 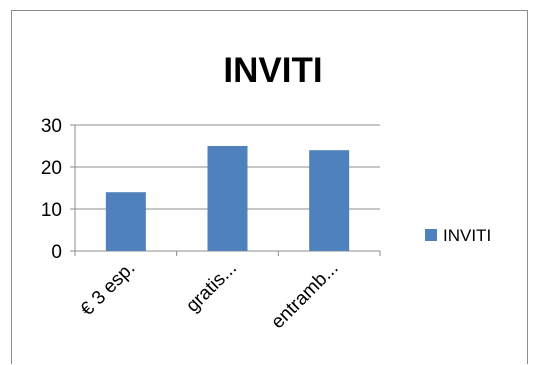 What do you see at coordinates (51, 210) in the screenshot?
I see `y-tick-label: 10` at bounding box center [51, 210].